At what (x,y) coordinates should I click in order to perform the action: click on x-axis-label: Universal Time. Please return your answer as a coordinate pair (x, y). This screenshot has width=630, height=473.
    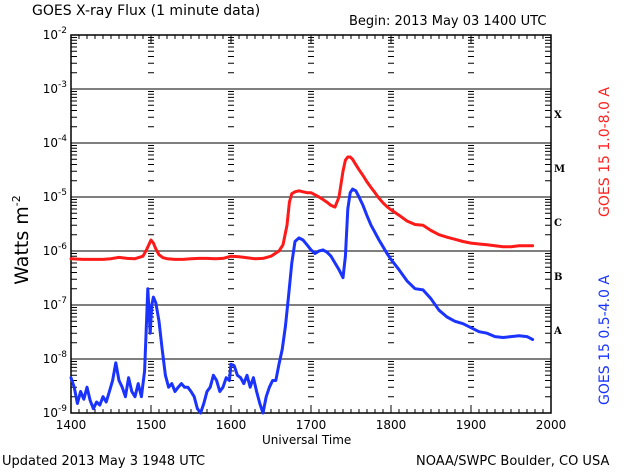
    Looking at the image, I should click on (307, 440).